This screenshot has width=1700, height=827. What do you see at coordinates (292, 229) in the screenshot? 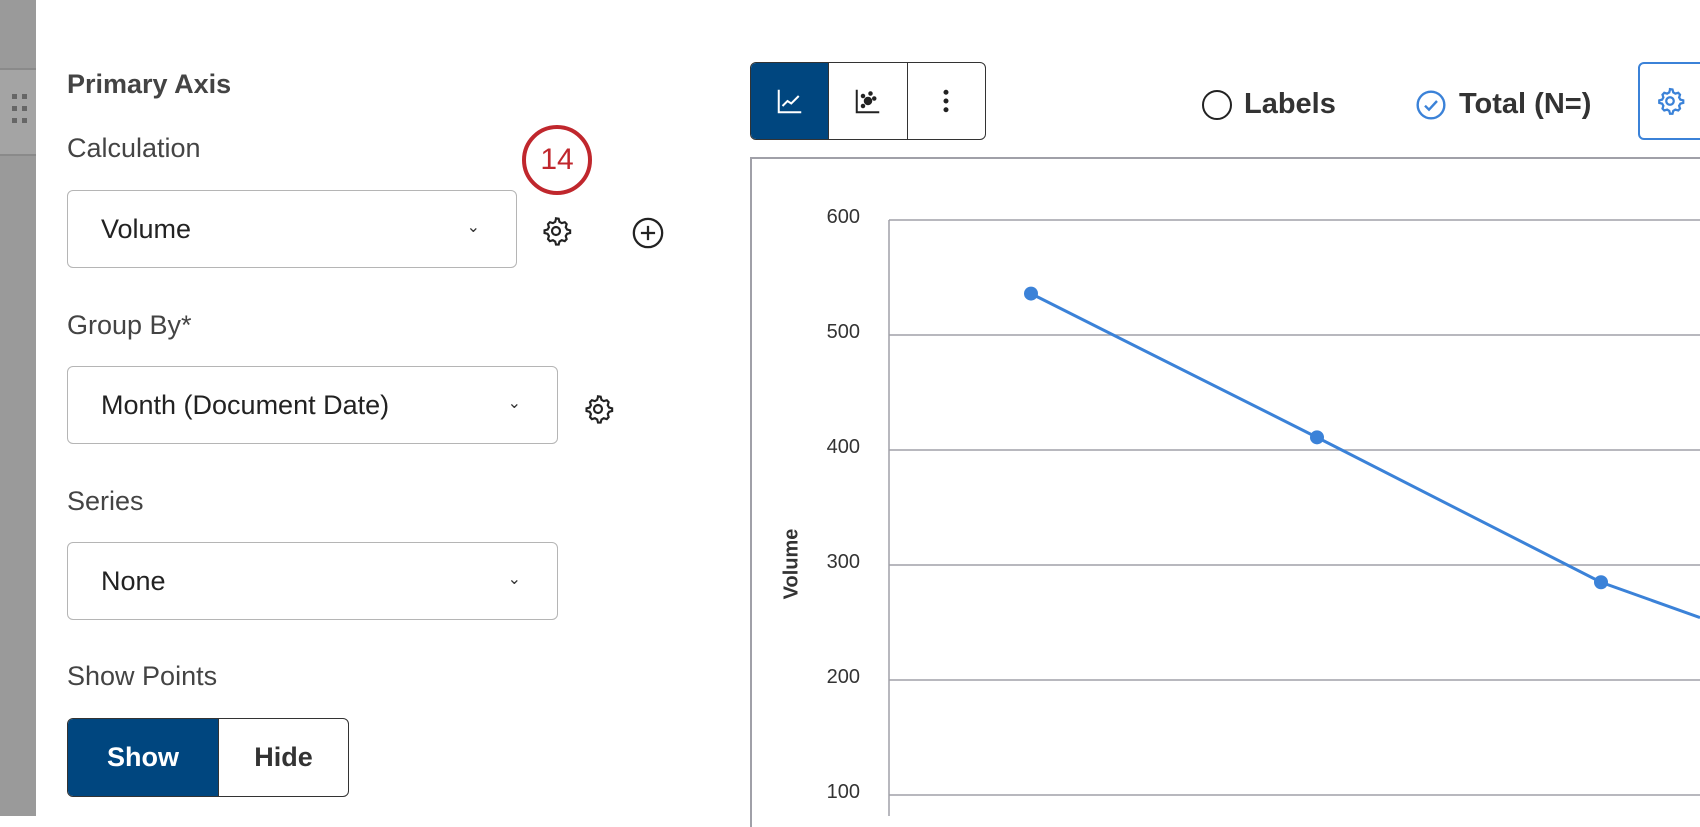
I see `calculation-select: Volume ⌄` at bounding box center [292, 229].